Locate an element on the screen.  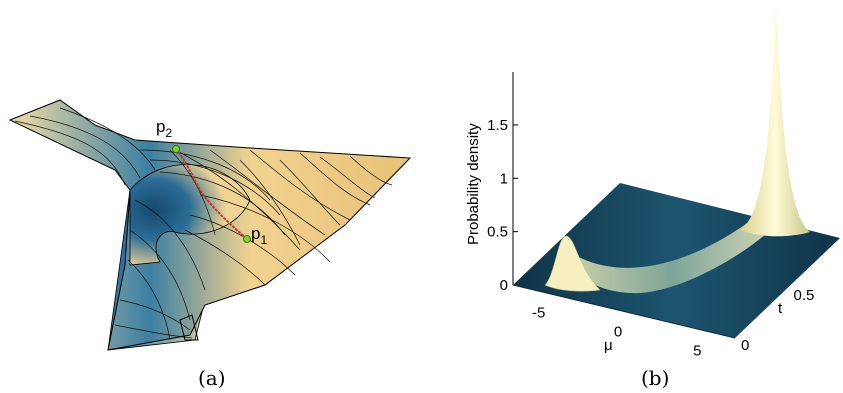
x-tick-label: -5 is located at coordinates (538, 313).